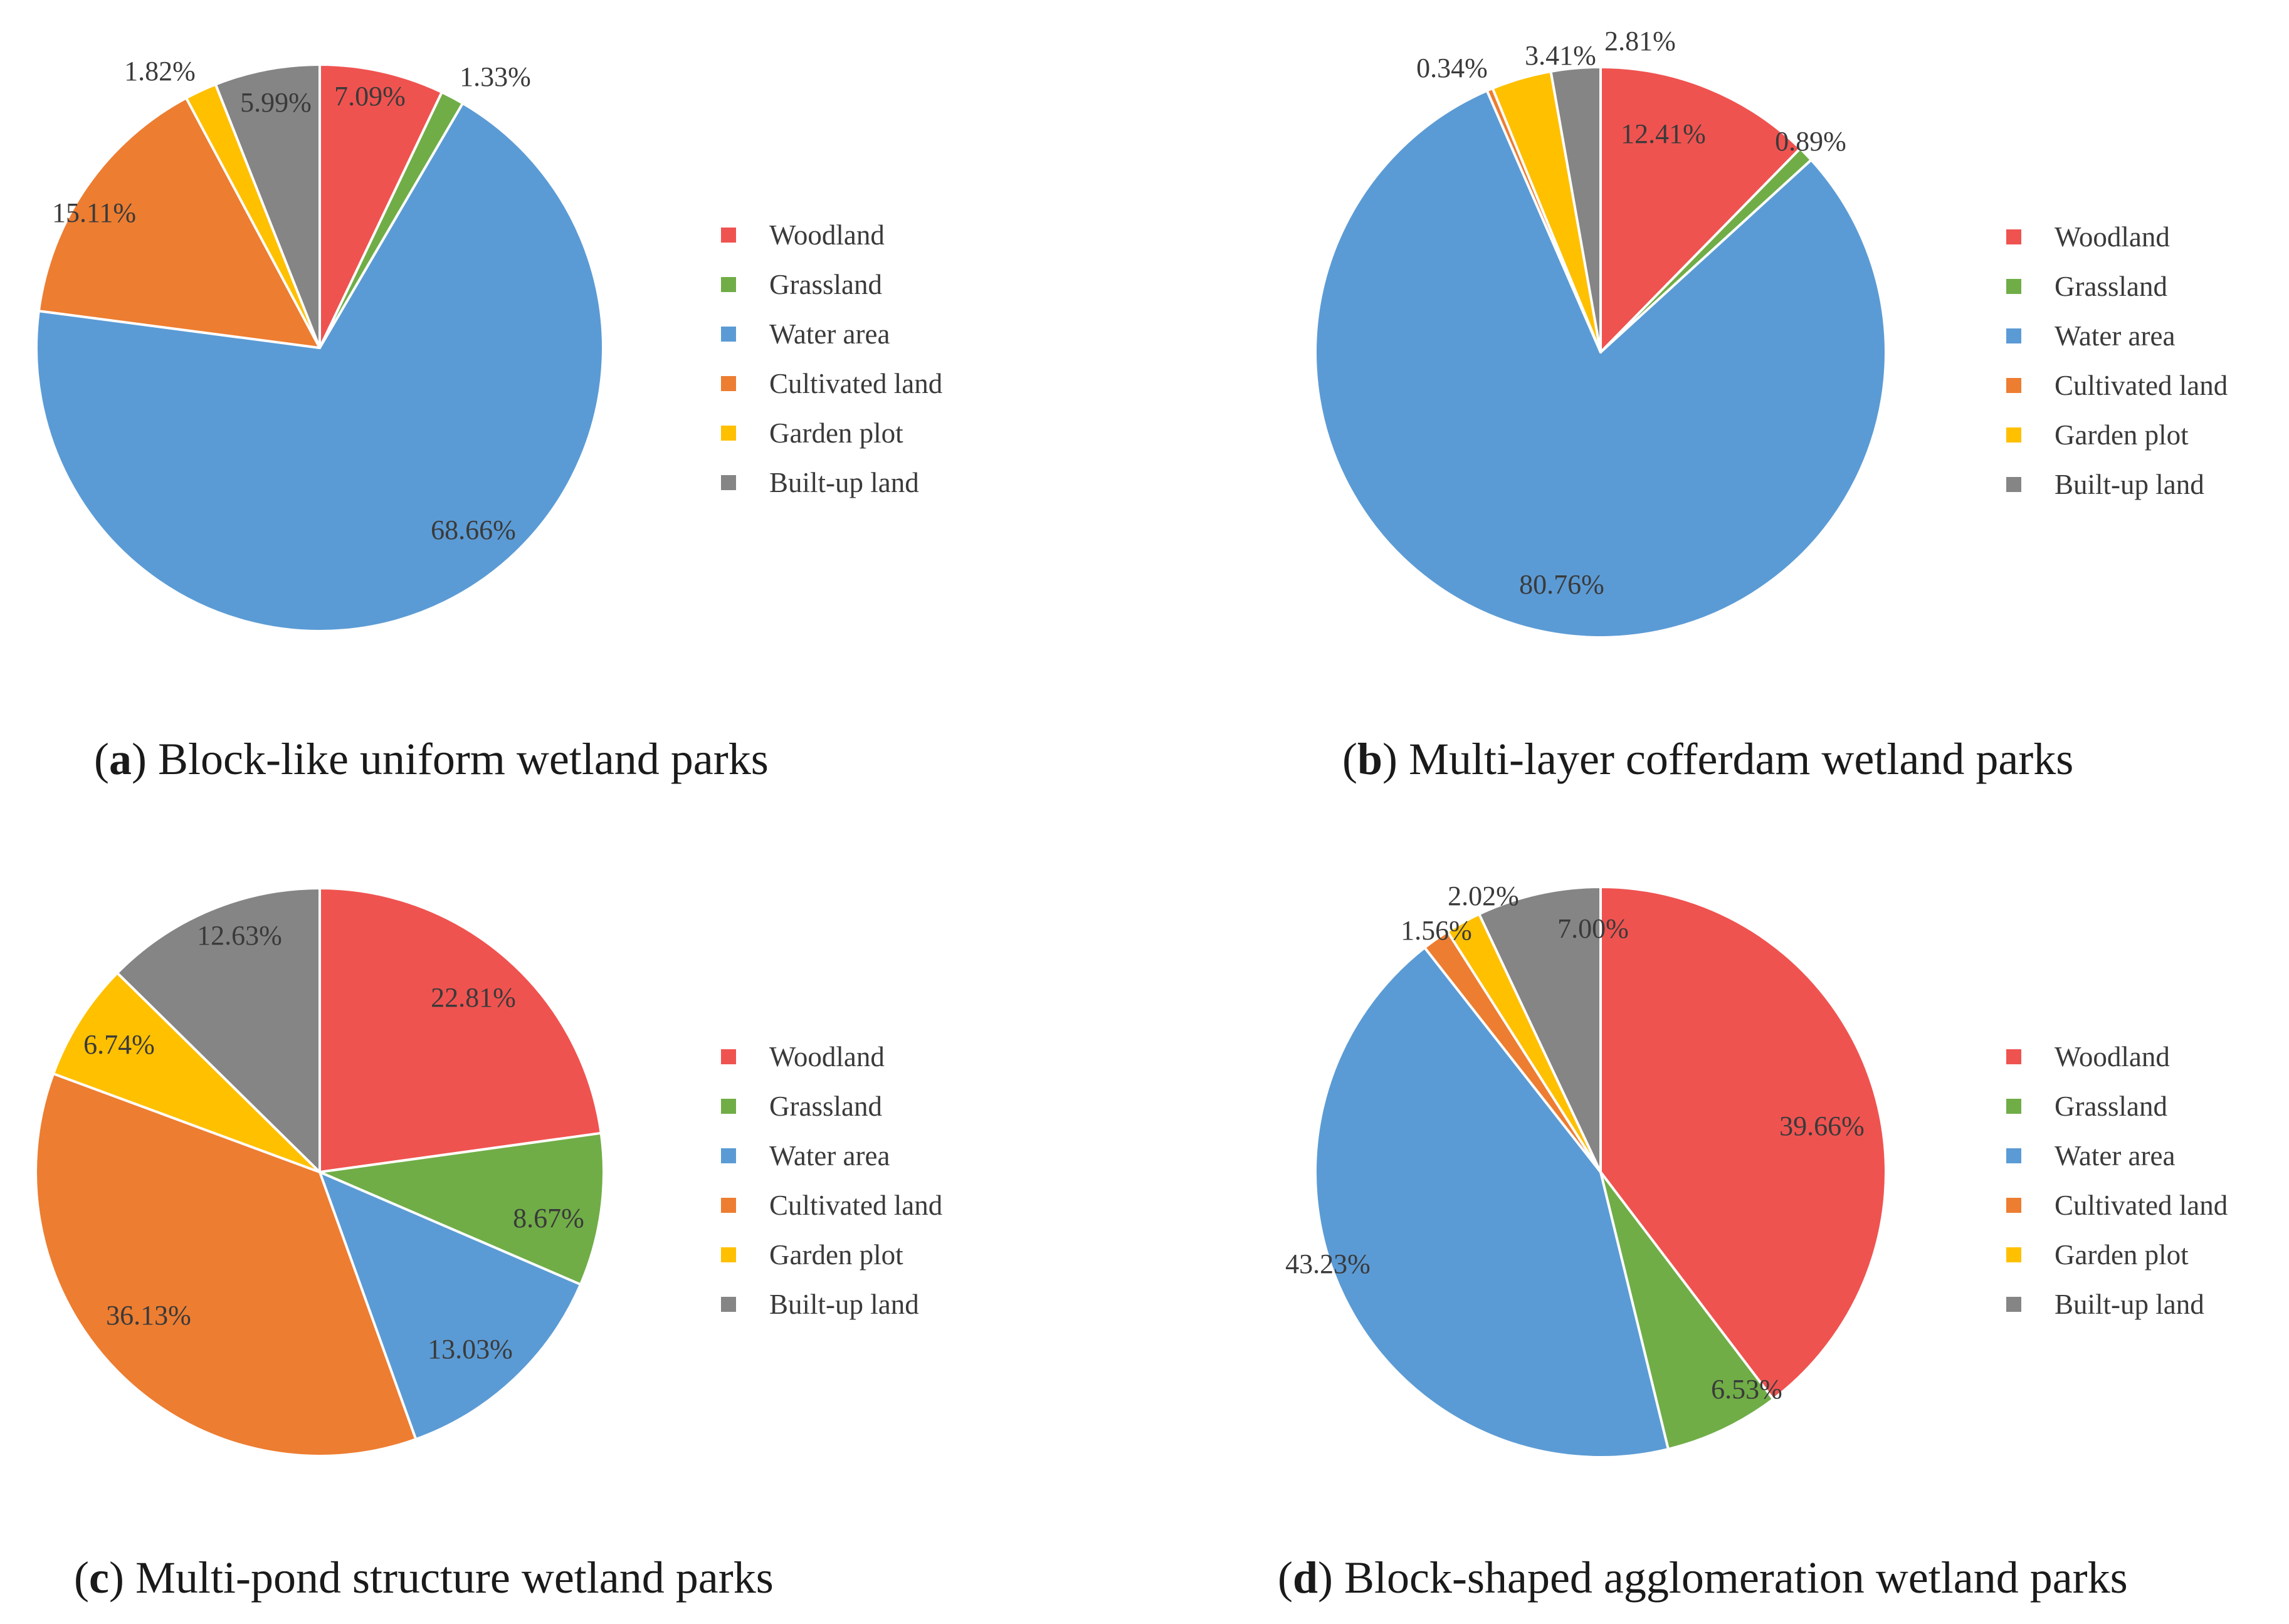 The image size is (2289, 1624). What do you see at coordinates (148, 1315) in the screenshot?
I see `data-label-cultivated-land: 36.13%` at bounding box center [148, 1315].